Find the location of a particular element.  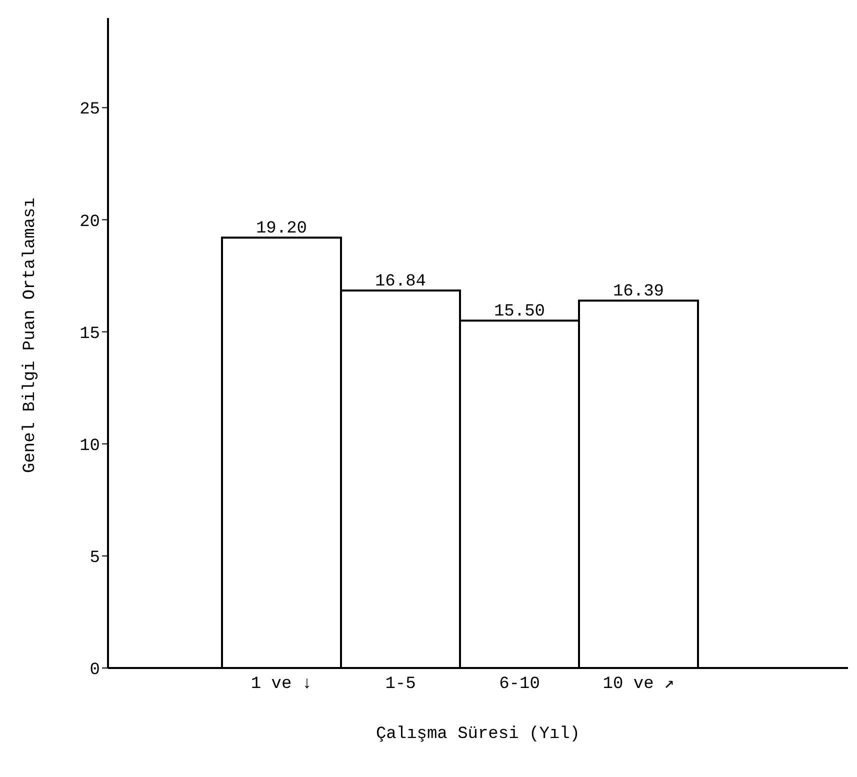

y-tick-label: 25 is located at coordinates (90, 110).